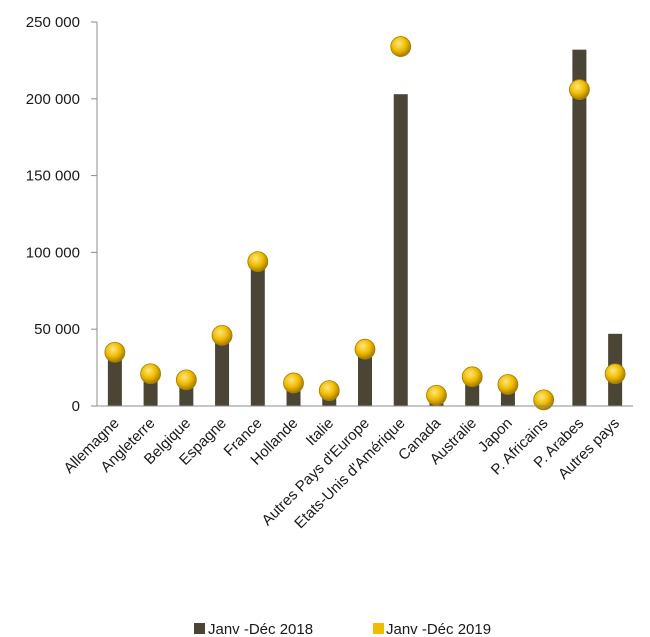 This screenshot has height=637, width=650. What do you see at coordinates (260, 629) in the screenshot?
I see `legend-label-2018: Janv -Déc 2018` at bounding box center [260, 629].